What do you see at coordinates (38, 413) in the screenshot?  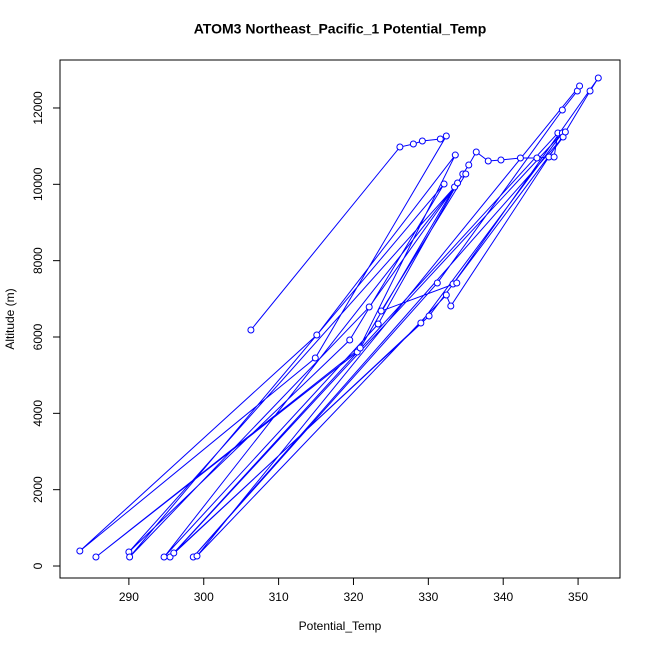 I see `y-tick-label: 4000` at bounding box center [38, 413].